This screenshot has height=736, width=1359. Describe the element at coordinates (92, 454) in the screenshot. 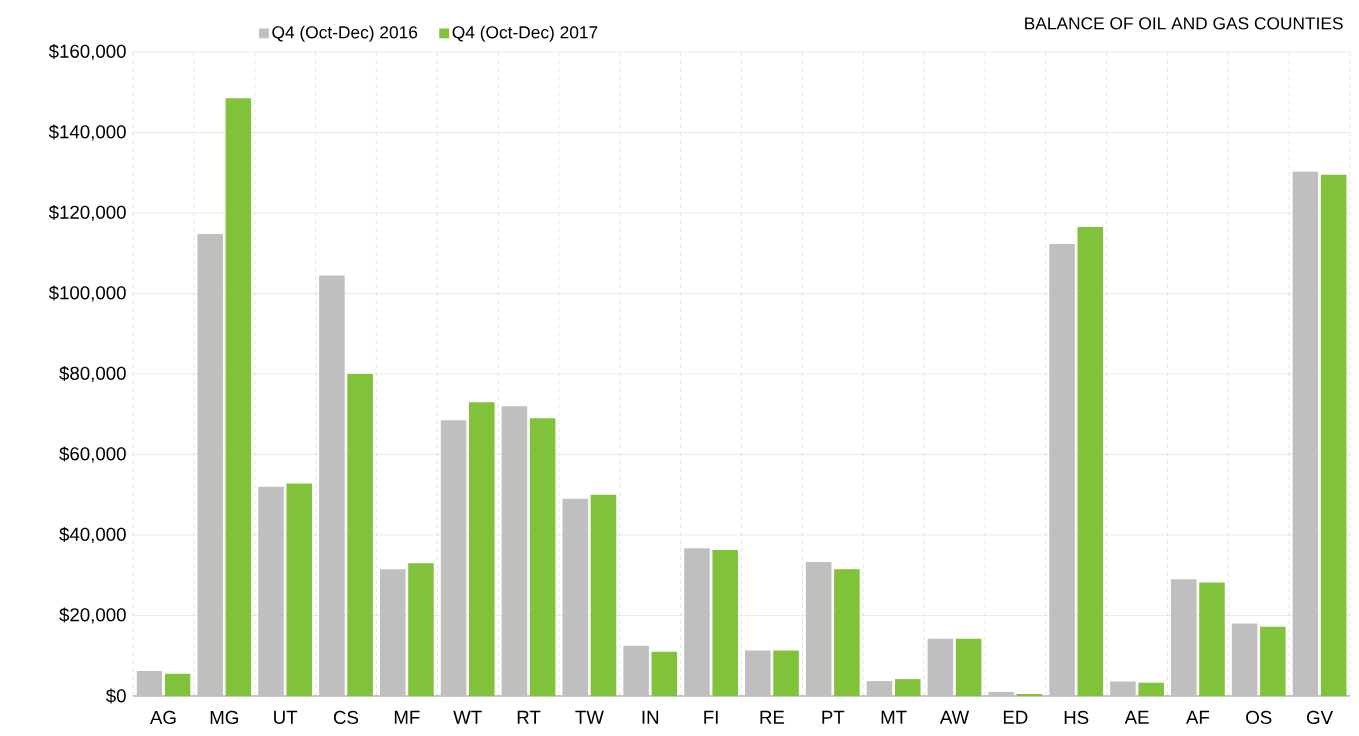

I see `y-tick-label: $60,000` at that location.